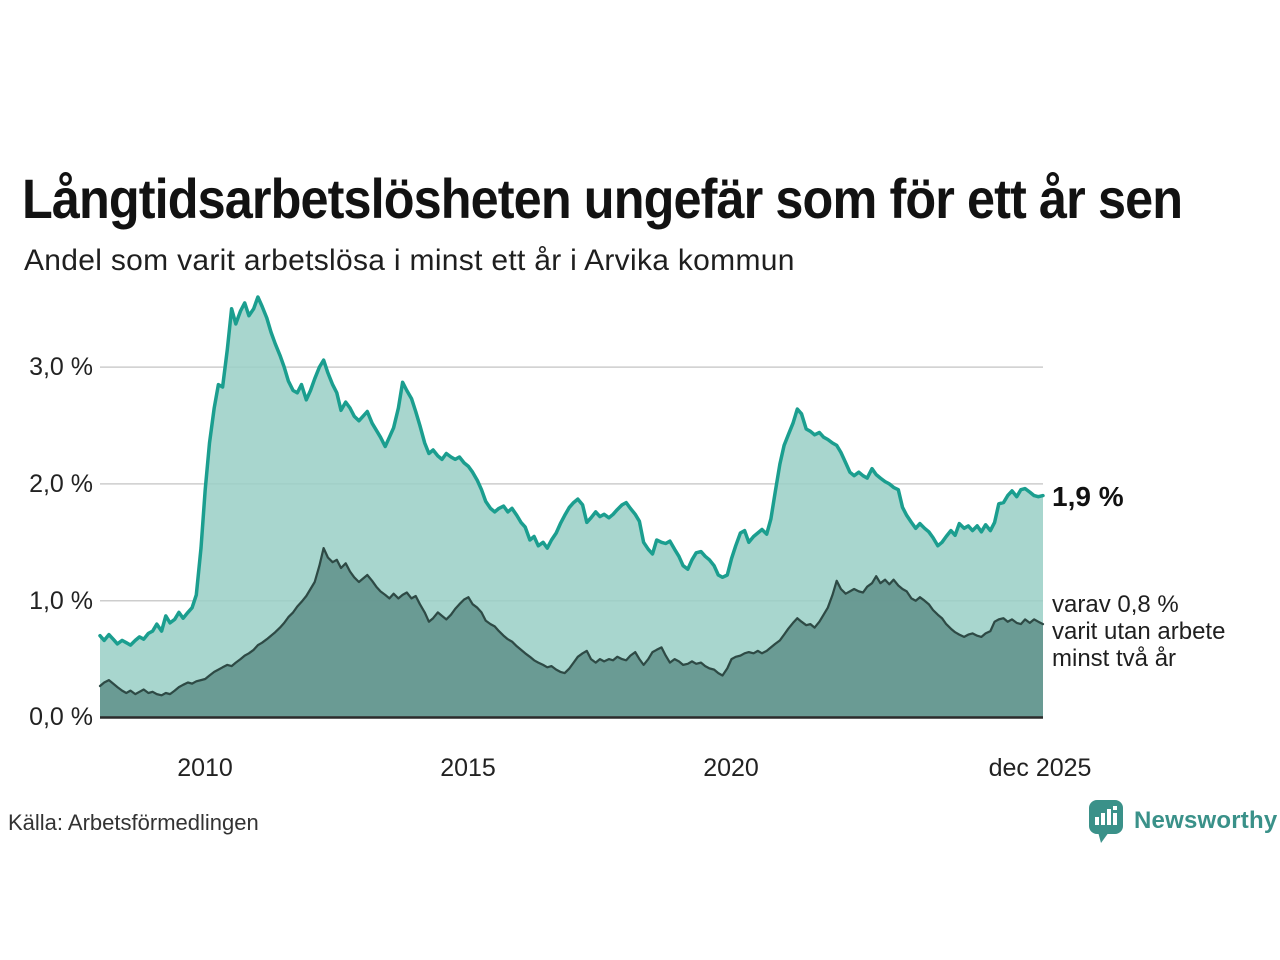  Describe the element at coordinates (1115, 604) in the screenshot. I see `breakdown-line-1: varav 0,8 %` at that location.